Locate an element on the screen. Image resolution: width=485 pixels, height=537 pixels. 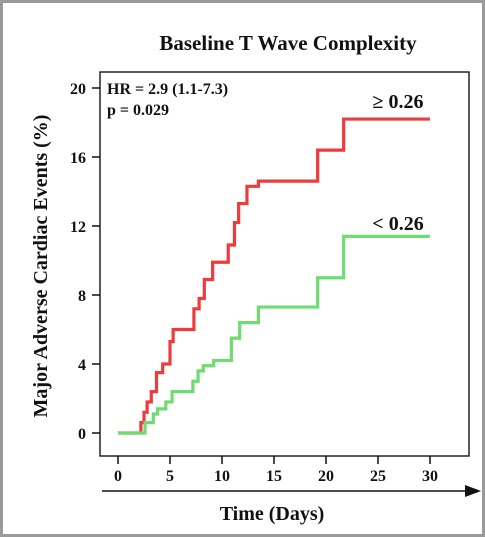
y-axis-label: Major Adverse Cardiac Events (%) is located at coordinates (41, 266).